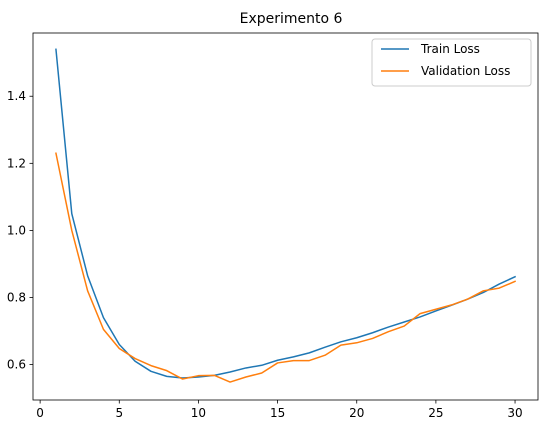 The image size is (547, 435). I want to click on chart-title: Experimento 6, so click(291, 19).